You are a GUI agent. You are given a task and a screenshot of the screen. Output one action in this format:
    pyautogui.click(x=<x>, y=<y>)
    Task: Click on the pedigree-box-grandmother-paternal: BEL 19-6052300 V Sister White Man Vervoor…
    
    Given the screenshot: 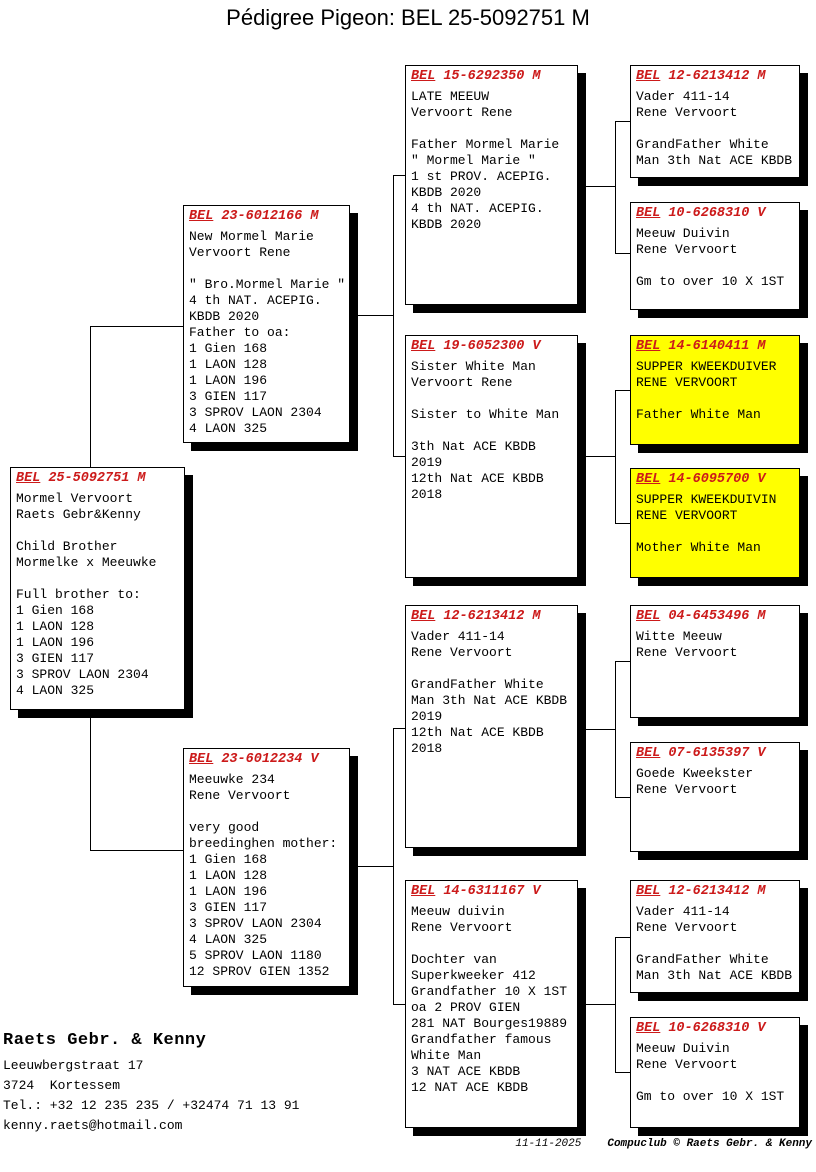 What is the action you would take?
    pyautogui.click(x=491, y=456)
    